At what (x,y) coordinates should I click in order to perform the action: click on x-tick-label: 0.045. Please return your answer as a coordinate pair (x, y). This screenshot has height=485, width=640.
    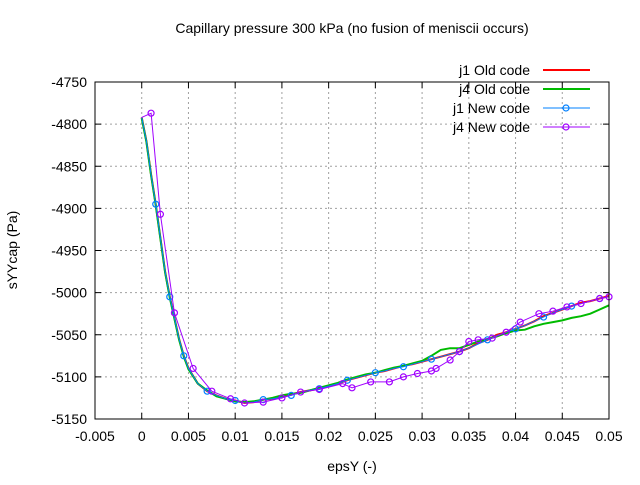
    Looking at the image, I should click on (562, 436).